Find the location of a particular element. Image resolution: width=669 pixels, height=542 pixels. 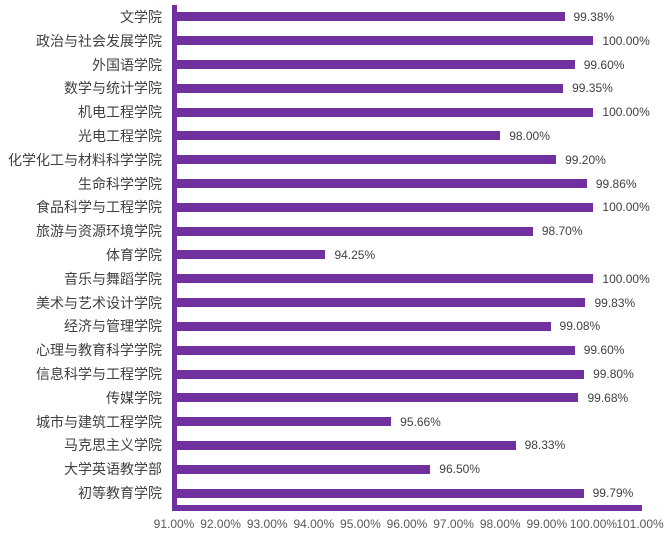

chart-row: 初等教育学院 99.79% is located at coordinates (334, 493).